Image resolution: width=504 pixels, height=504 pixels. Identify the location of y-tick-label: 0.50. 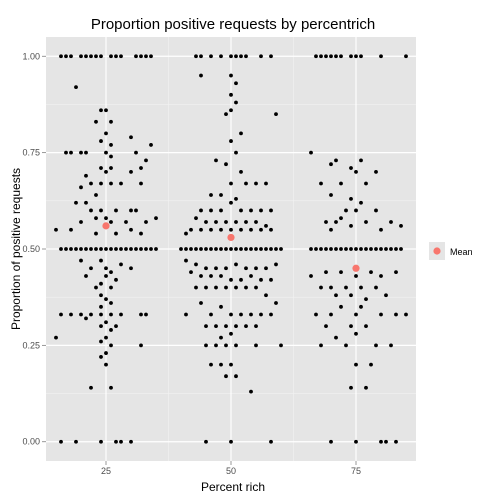
(31, 249).